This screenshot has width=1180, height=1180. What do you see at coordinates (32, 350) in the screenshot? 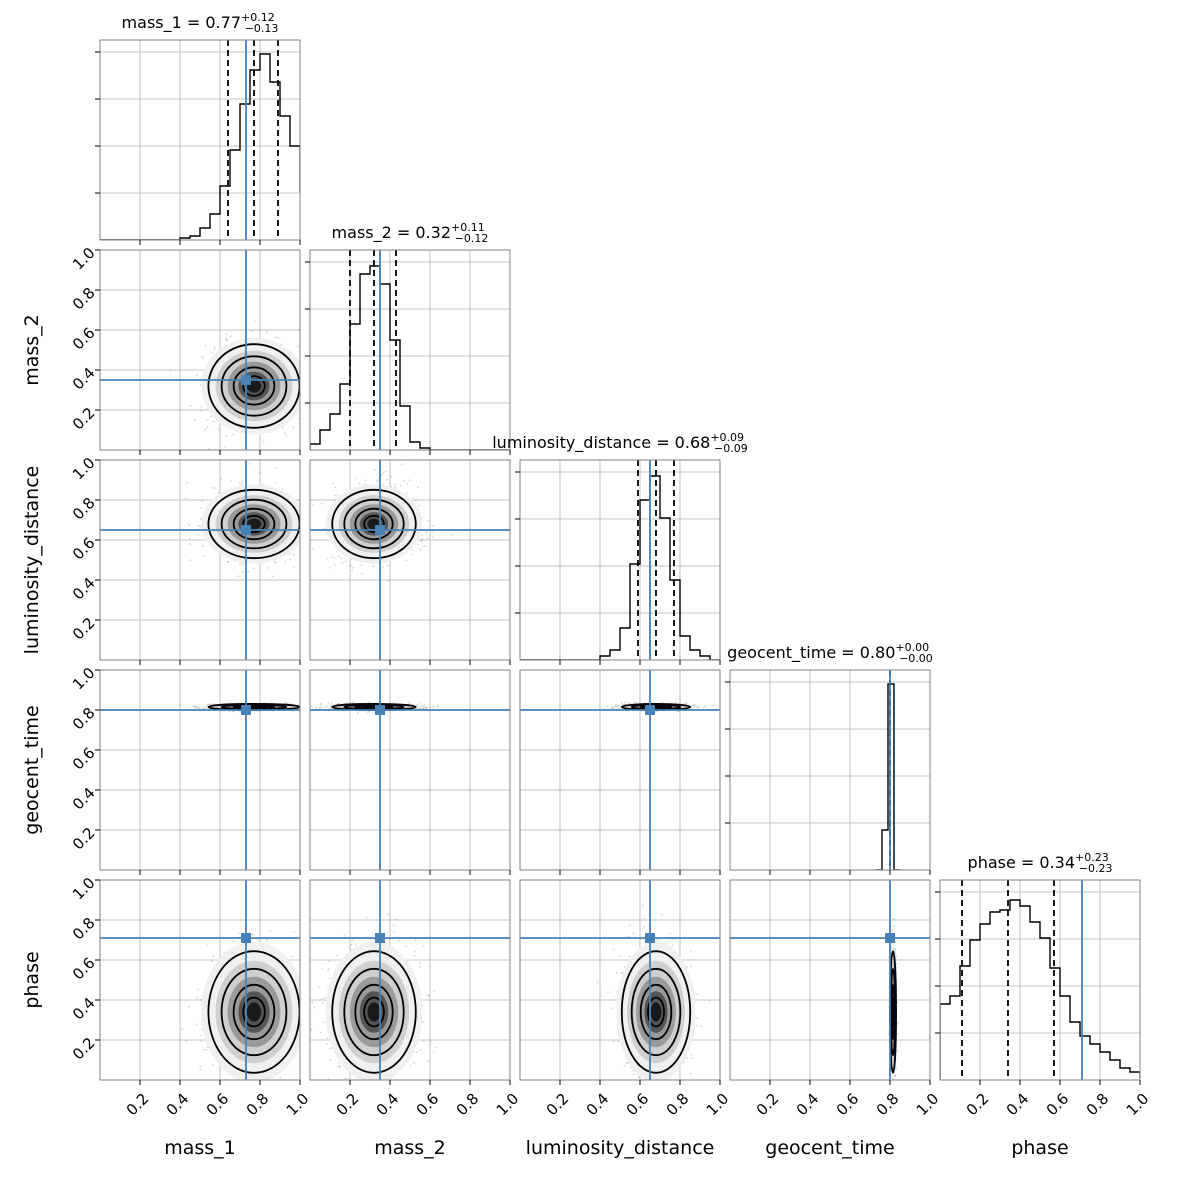
I see `y-axis-label-mass_2: mass_2` at bounding box center [32, 350].